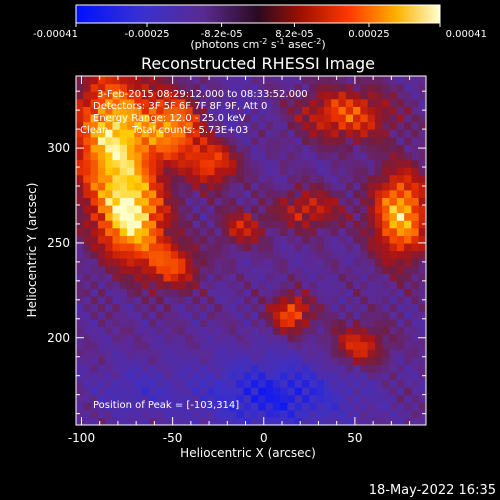 This screenshot has width=500, height=500. Describe the element at coordinates (94, 130) in the screenshot. I see `annotation-method: Clean` at that location.